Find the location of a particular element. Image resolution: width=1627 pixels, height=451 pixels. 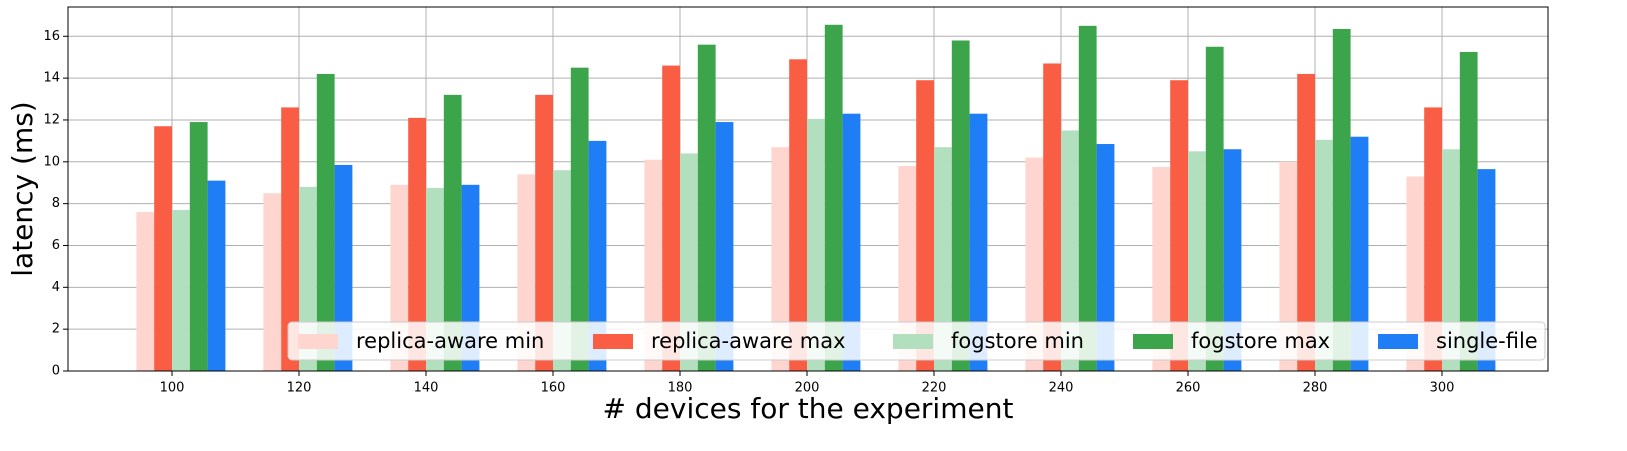

x-tick-label: 260 is located at coordinates (1188, 388).